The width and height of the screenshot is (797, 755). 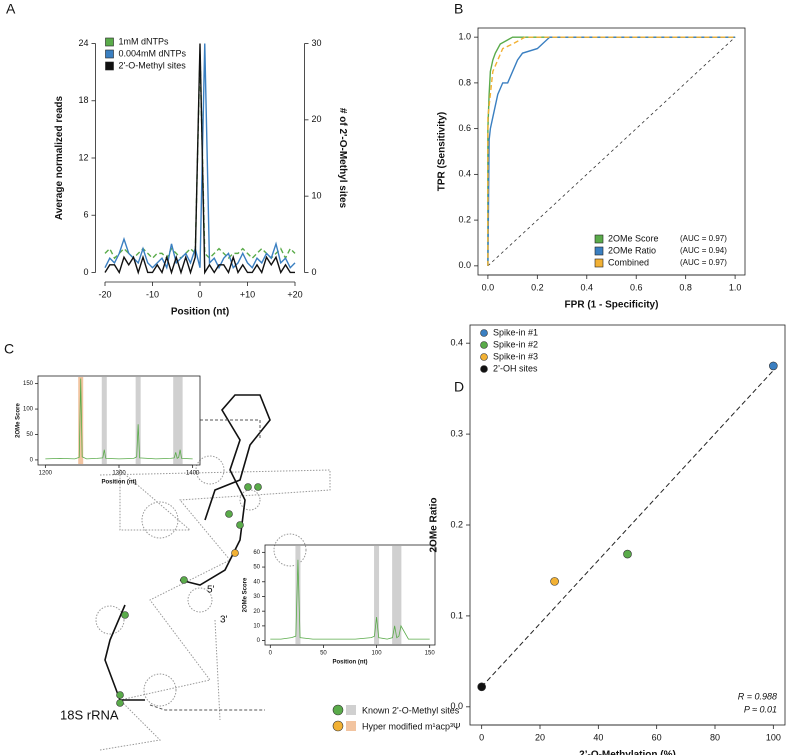 I want to click on x-tick-label: 0.4, so click(x=587, y=287).